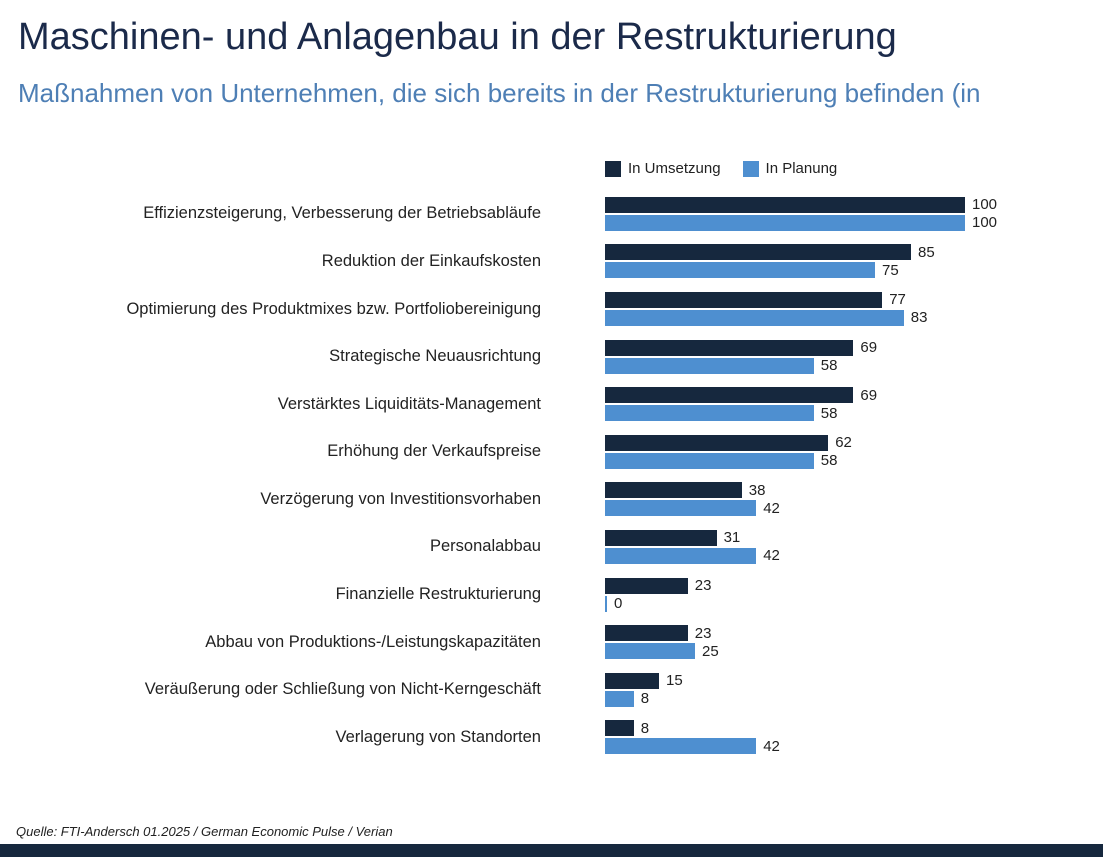 Image resolution: width=1103 pixels, height=857 pixels. Describe the element at coordinates (551, 452) in the screenshot. I see `chart-row: Erhöhung der Verkaufspreise 62 58` at that location.